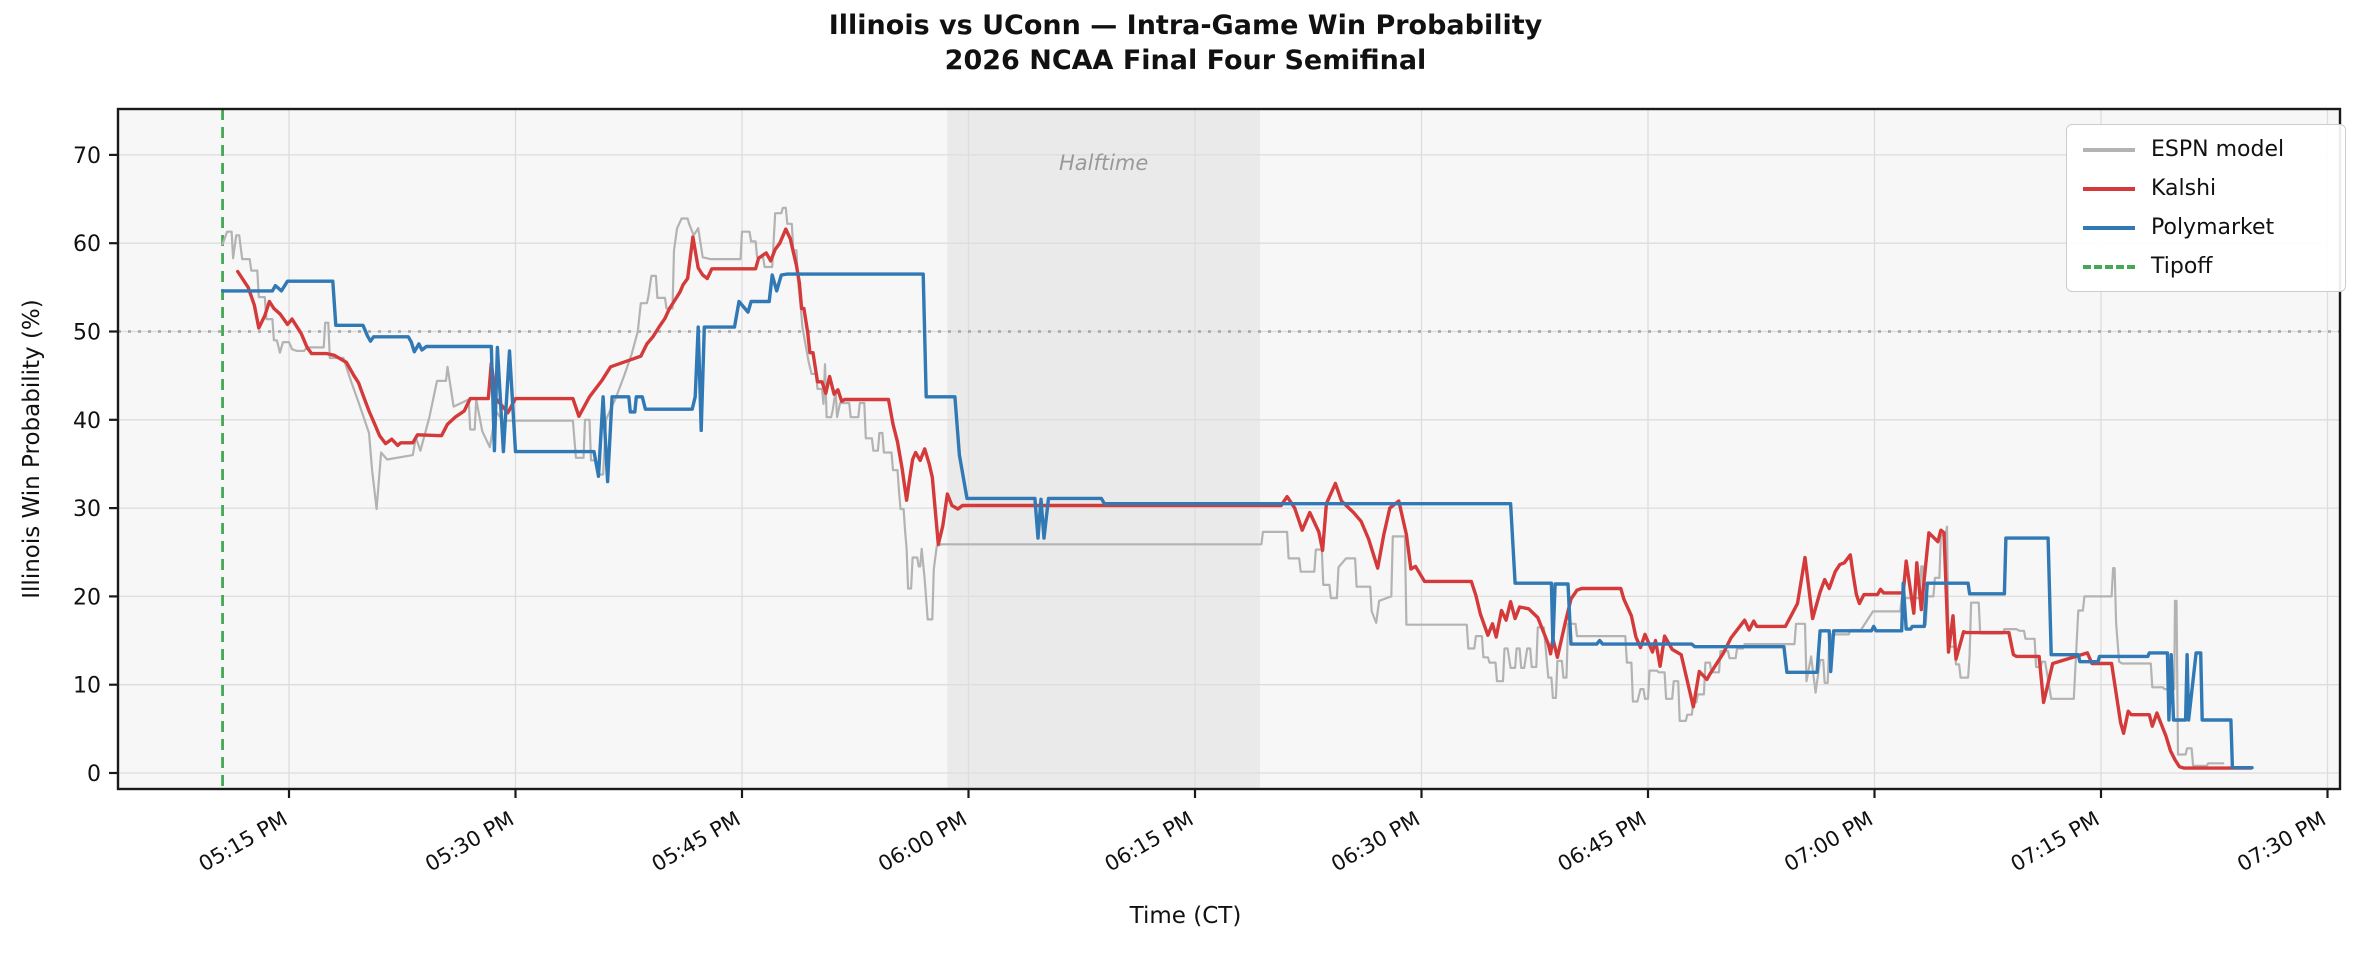 The image size is (2371, 970). Describe the element at coordinates (2213, 227) in the screenshot. I see `legend-label: Polymarket` at that location.